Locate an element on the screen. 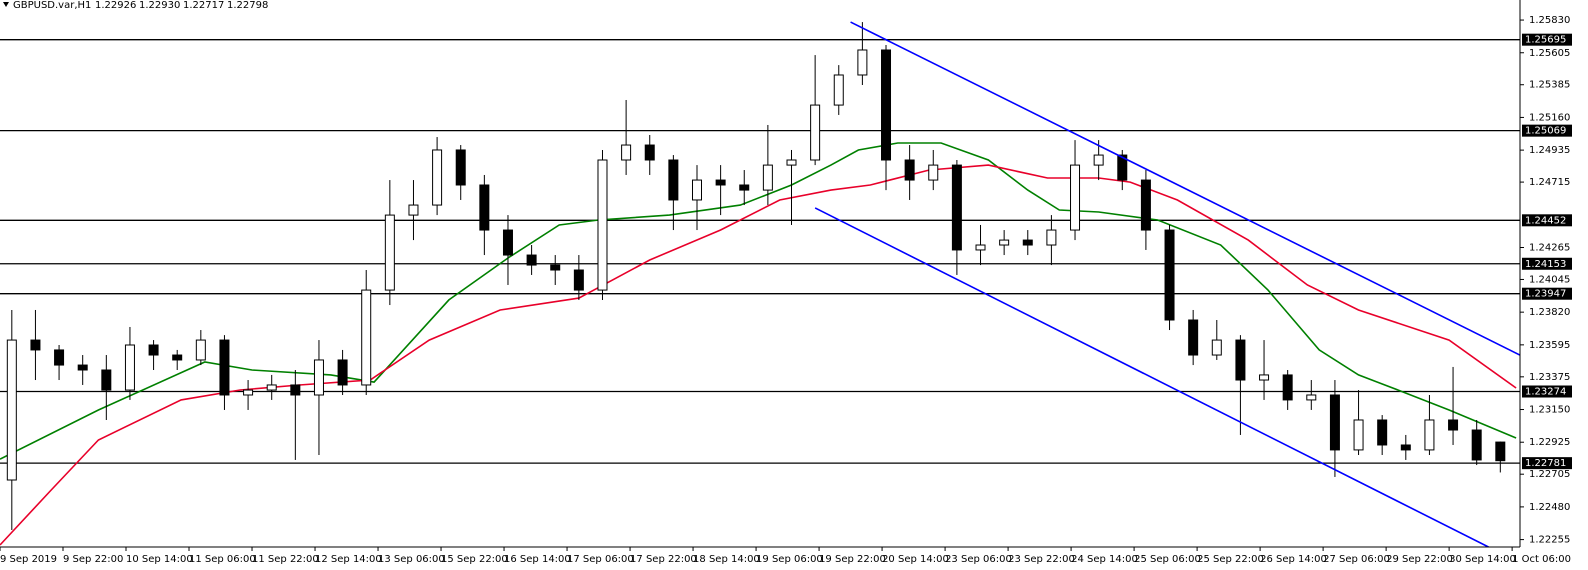 Image resolution: width=1588 pixels, height=570 pixels. y-tick-label: 1.24715 is located at coordinates (1549, 182).